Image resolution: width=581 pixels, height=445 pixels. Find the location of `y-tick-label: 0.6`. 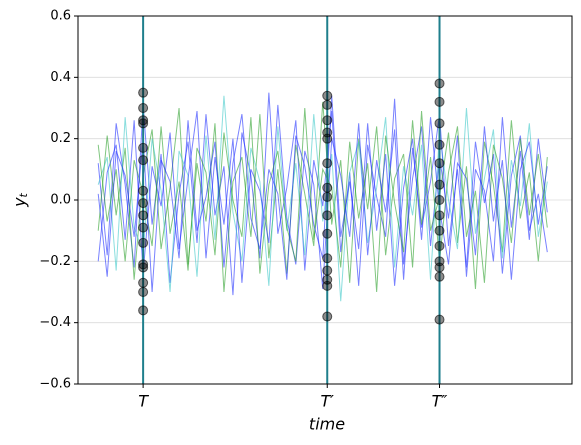

y-tick-label: 0.6 is located at coordinates (60, 16).